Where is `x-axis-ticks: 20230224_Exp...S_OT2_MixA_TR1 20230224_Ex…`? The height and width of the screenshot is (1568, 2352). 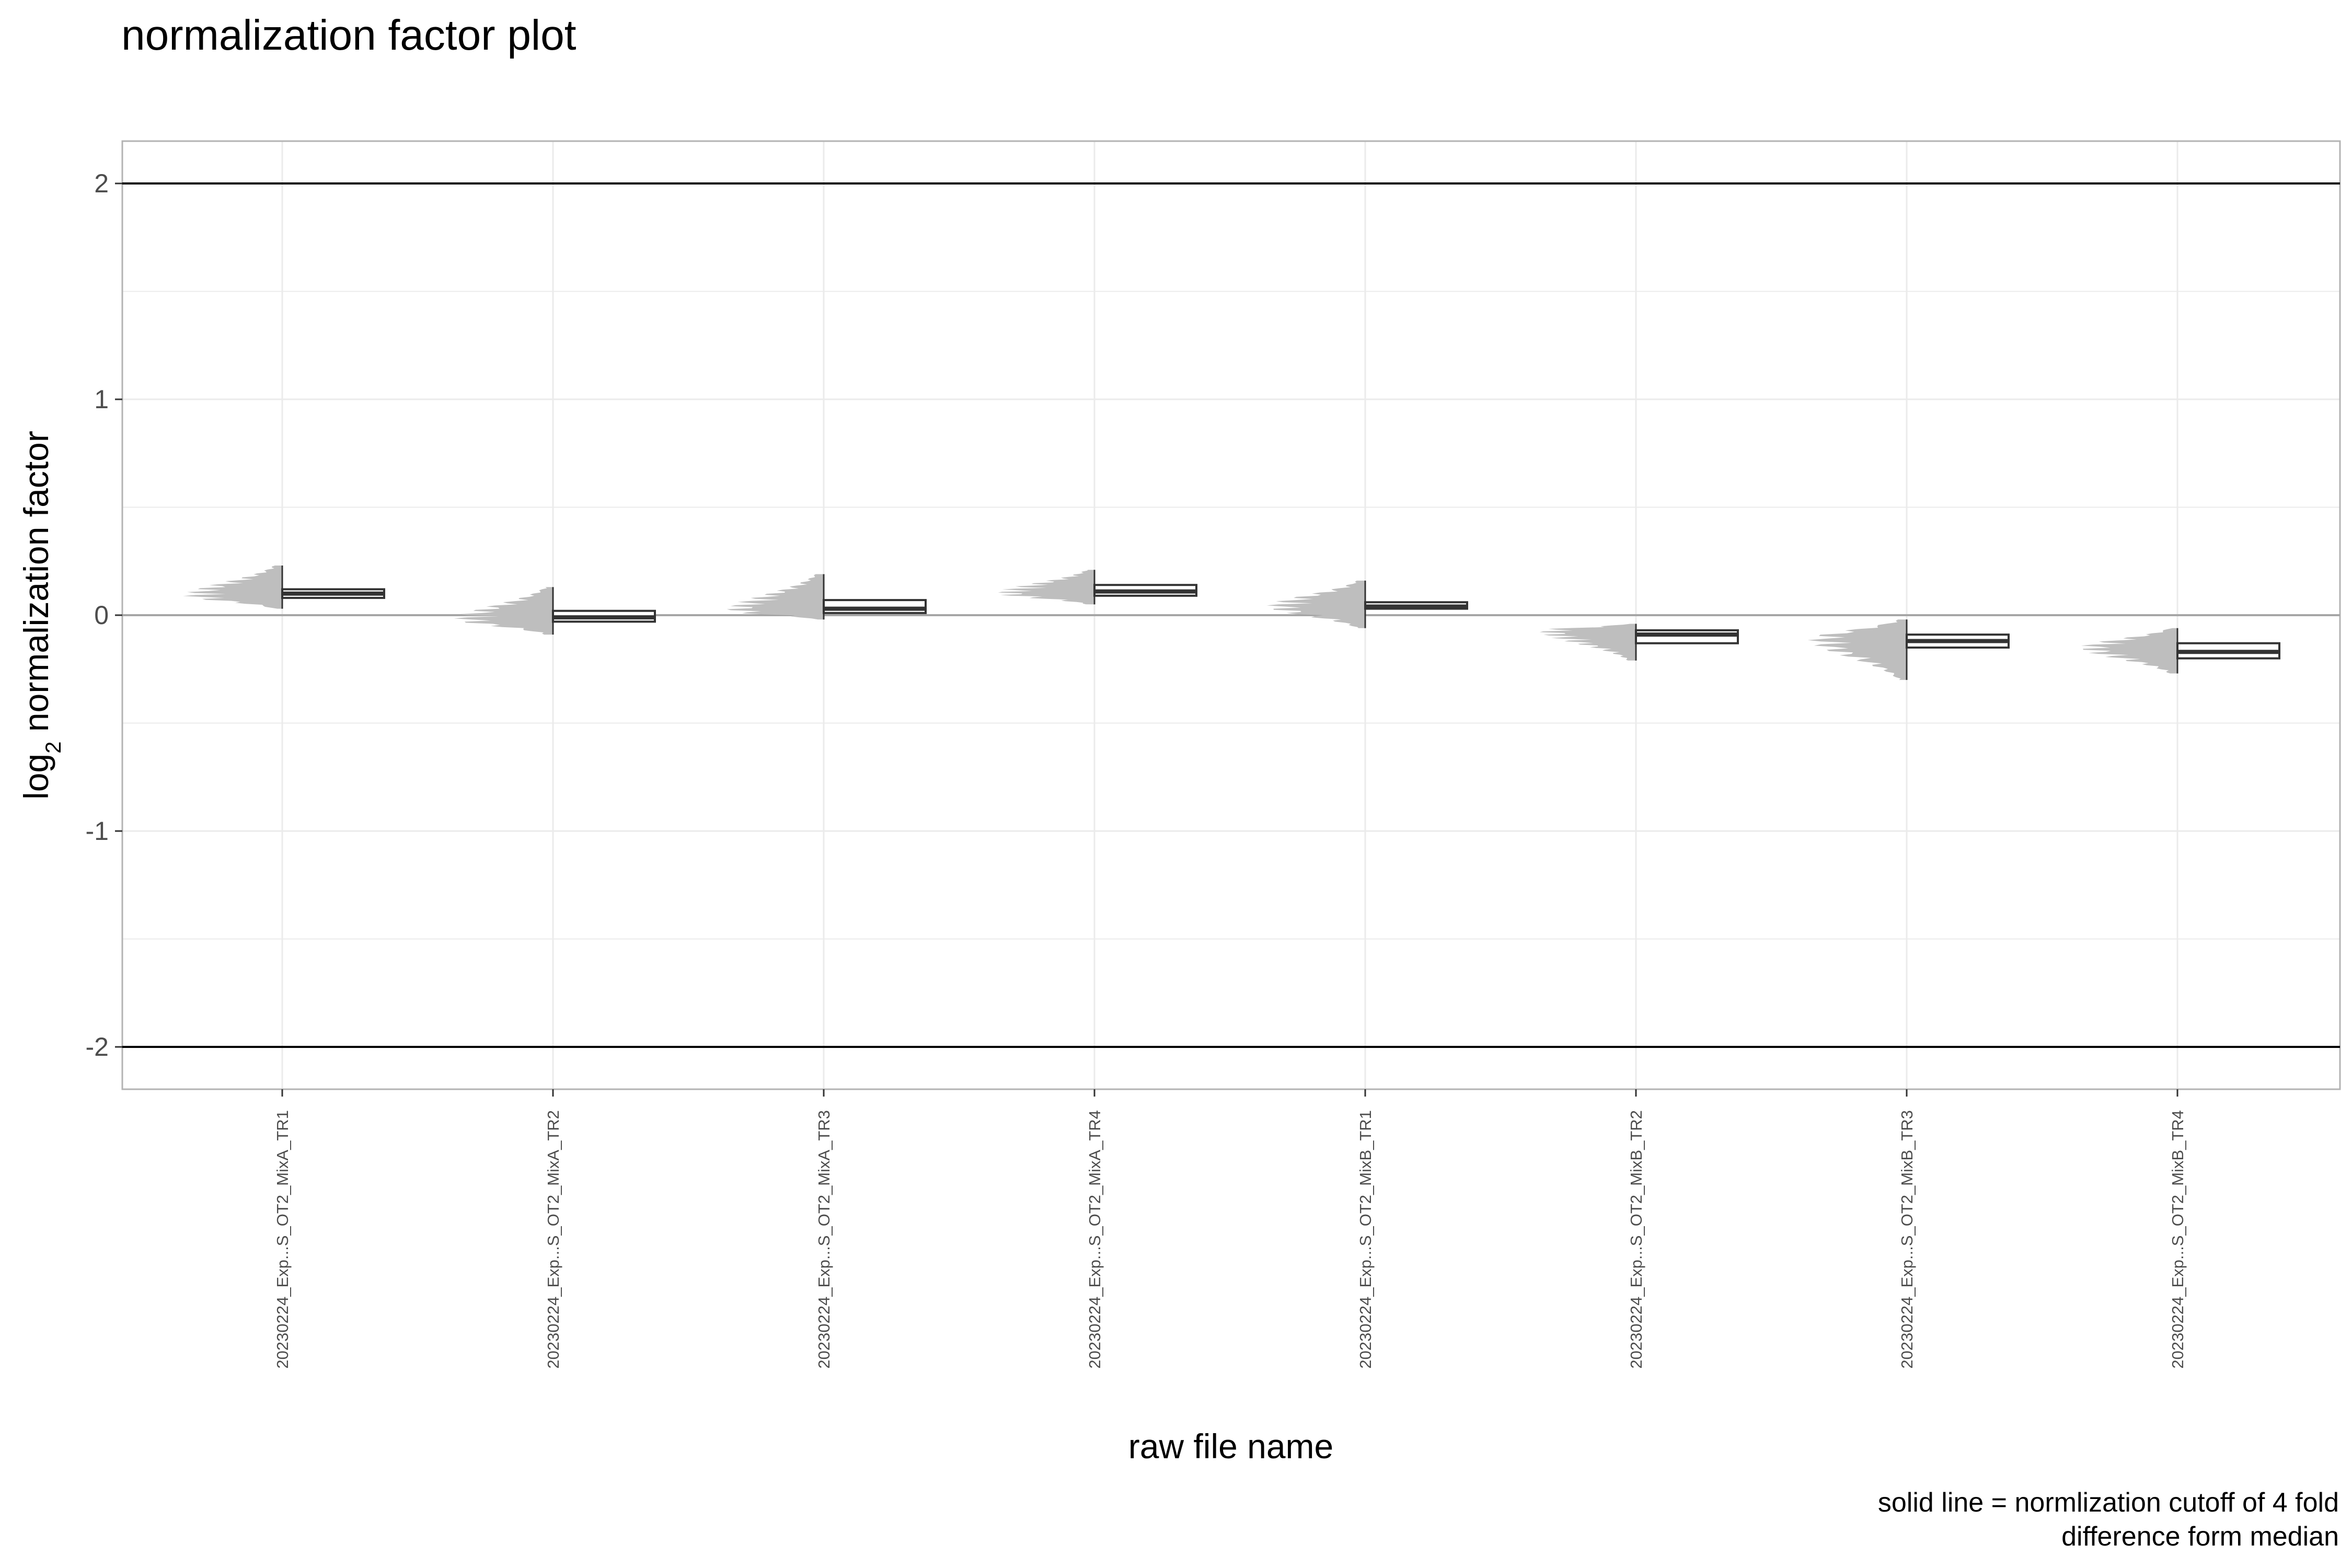 x-axis-ticks: 20230224_Exp...S_OT2_MixA_TR1 20230224_Ex… is located at coordinates (1230, 1229).